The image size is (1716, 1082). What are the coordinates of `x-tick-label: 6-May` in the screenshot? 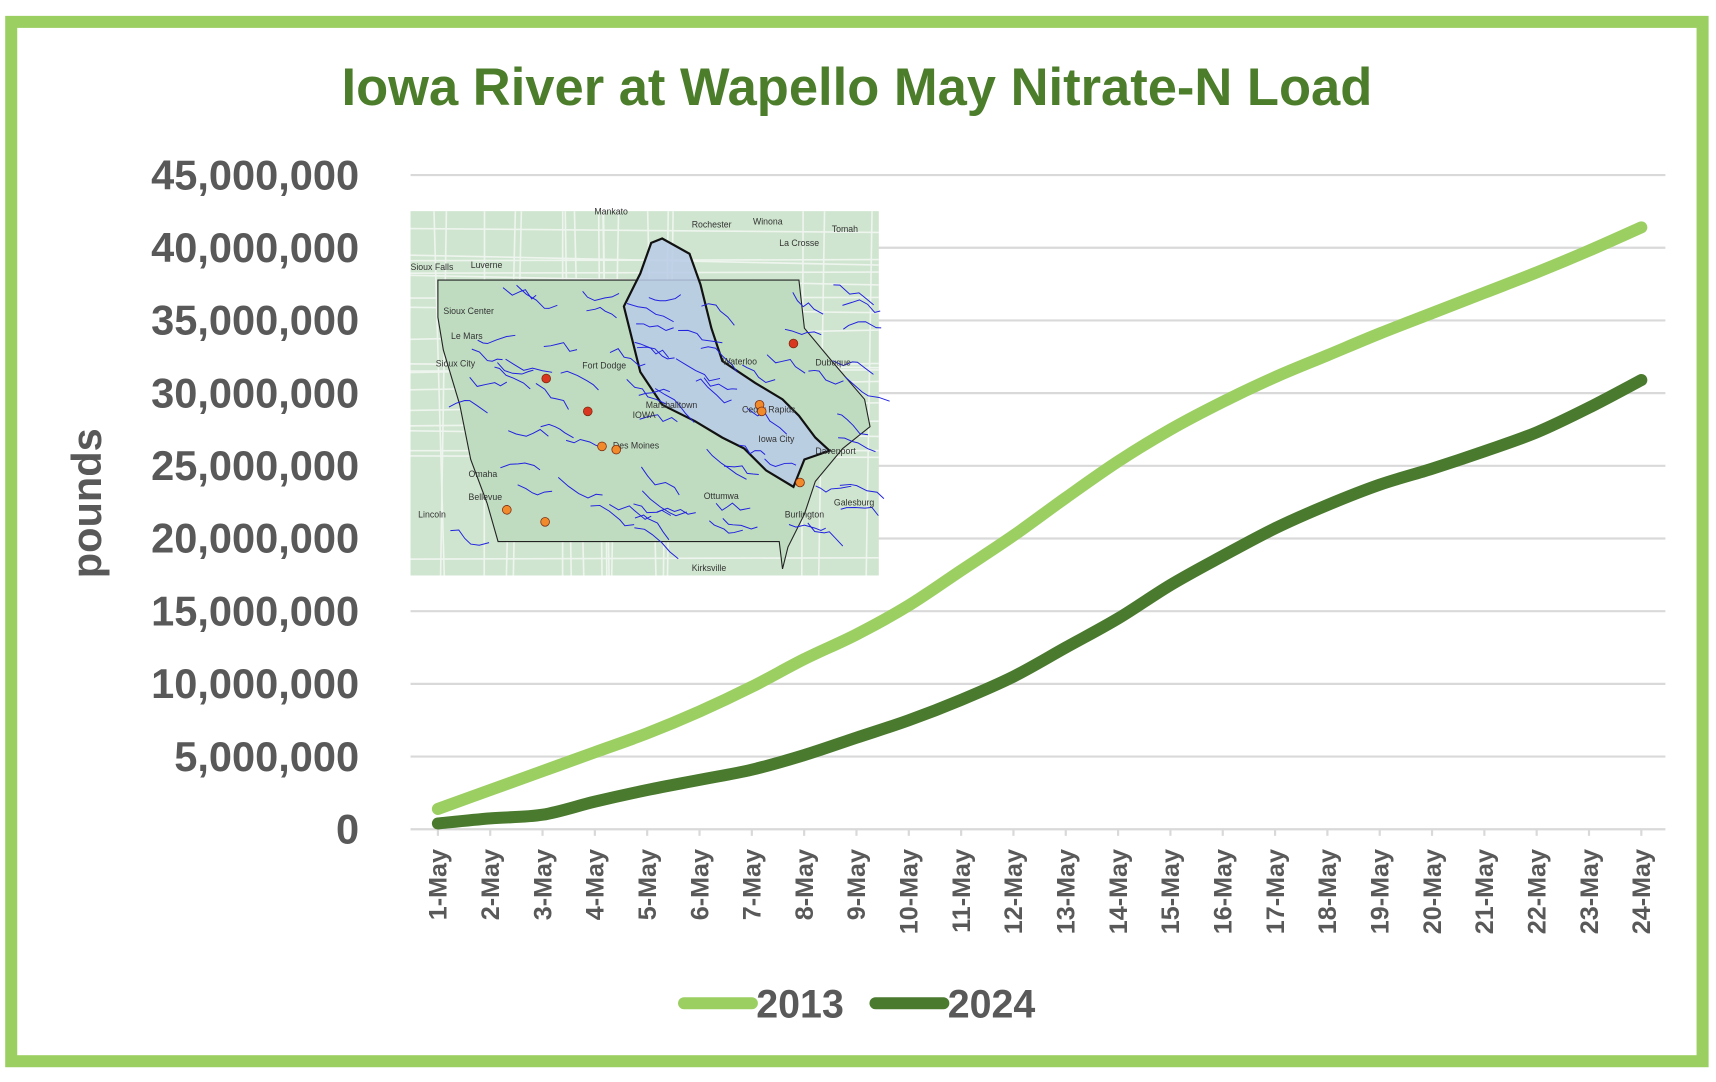 It's located at (700, 884).